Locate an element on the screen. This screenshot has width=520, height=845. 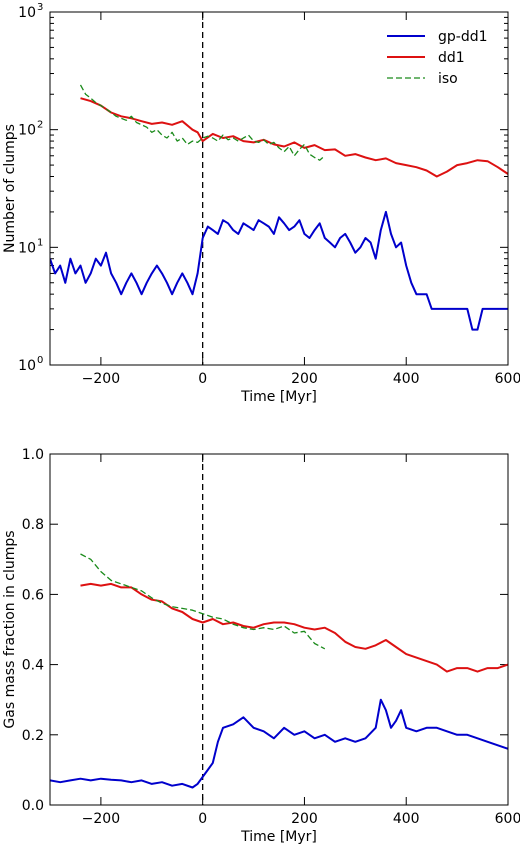
y-tick-label: 1.0 is located at coordinates (33, 455).